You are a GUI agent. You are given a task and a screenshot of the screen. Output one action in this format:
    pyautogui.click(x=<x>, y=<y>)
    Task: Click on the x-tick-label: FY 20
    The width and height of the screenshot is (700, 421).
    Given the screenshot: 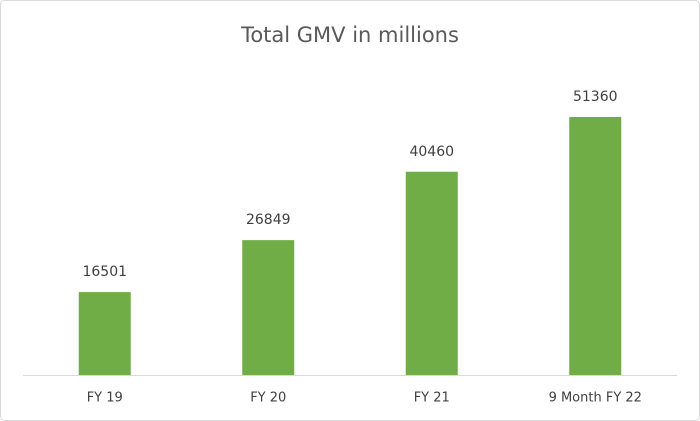 What is the action you would take?
    pyautogui.click(x=268, y=398)
    